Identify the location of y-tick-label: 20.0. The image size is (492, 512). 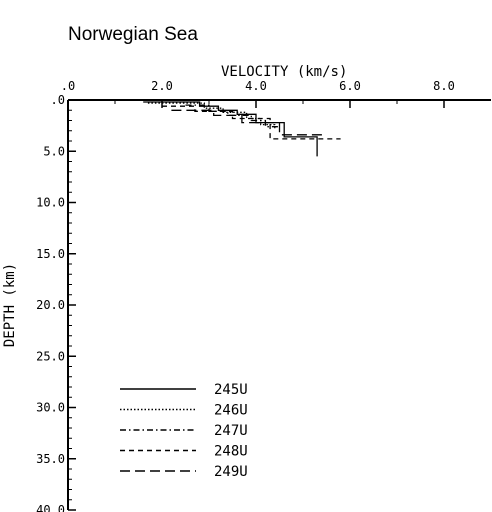
(50, 305).